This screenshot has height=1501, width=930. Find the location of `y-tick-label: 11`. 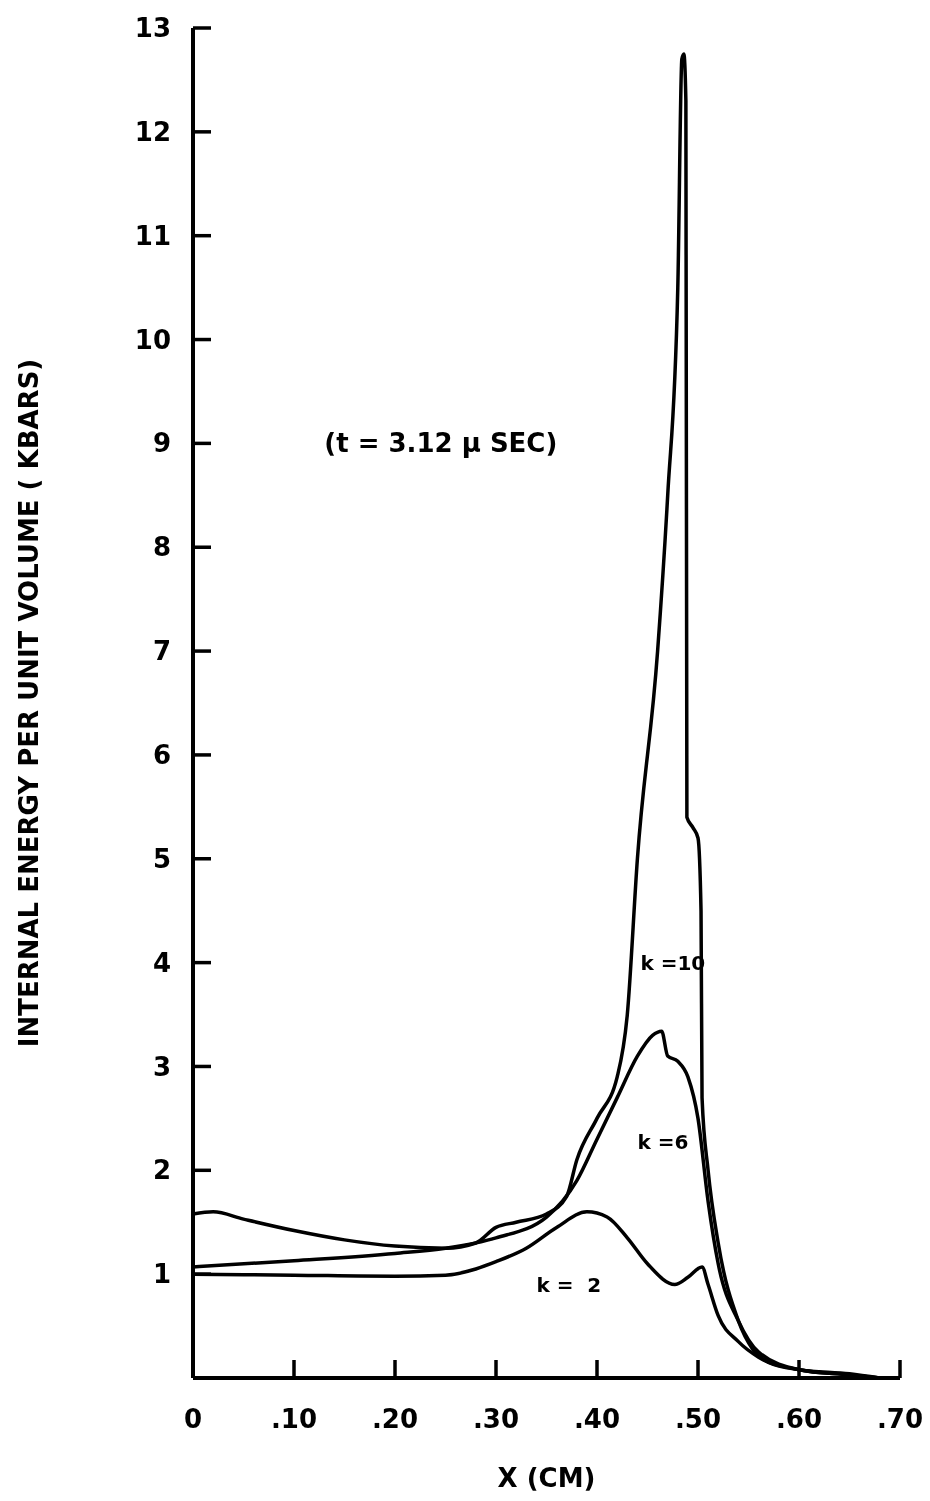

y-tick-label: 11 is located at coordinates (152, 235).